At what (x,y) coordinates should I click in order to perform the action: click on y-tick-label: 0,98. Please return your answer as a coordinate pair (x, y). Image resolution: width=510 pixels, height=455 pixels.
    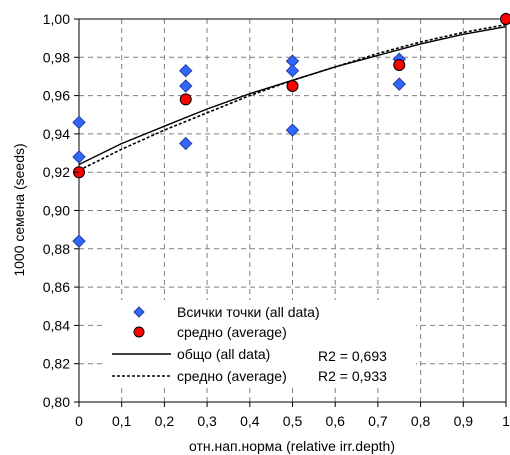
    Looking at the image, I should click on (56, 57).